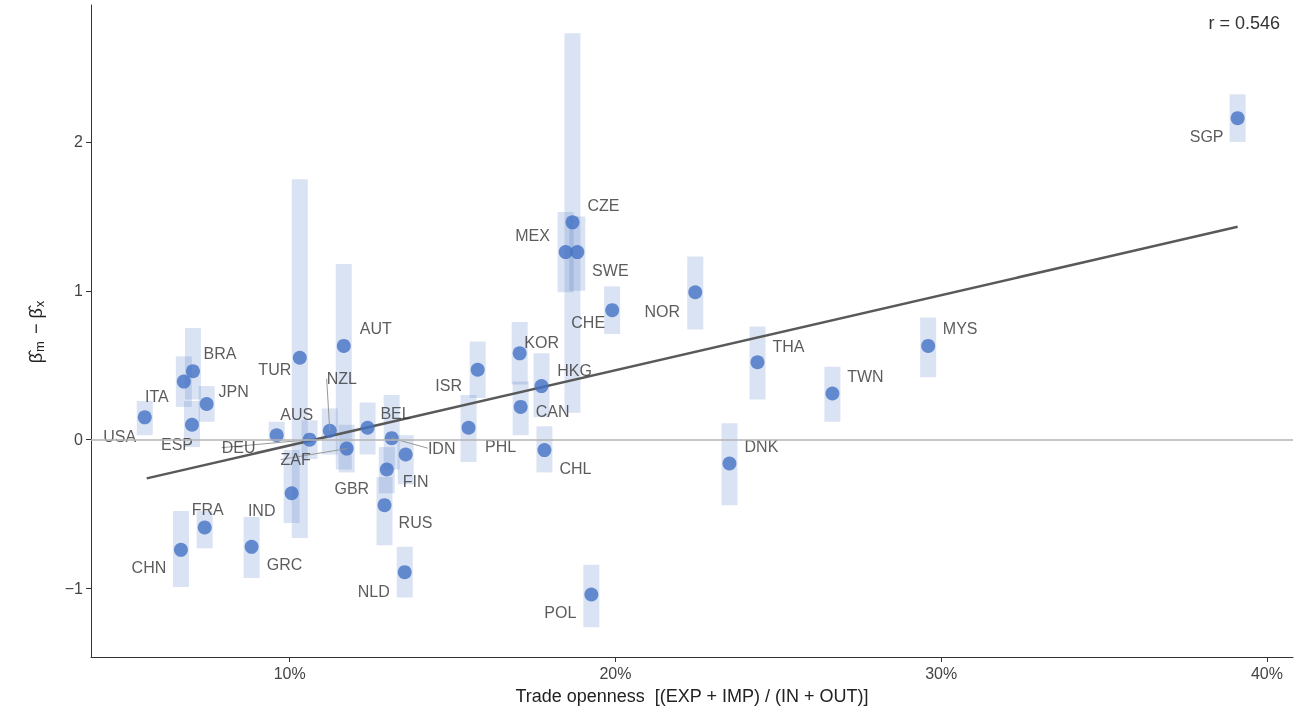 The width and height of the screenshot is (1306, 721). What do you see at coordinates (120, 436) in the screenshot?
I see `annotation: USA` at bounding box center [120, 436].